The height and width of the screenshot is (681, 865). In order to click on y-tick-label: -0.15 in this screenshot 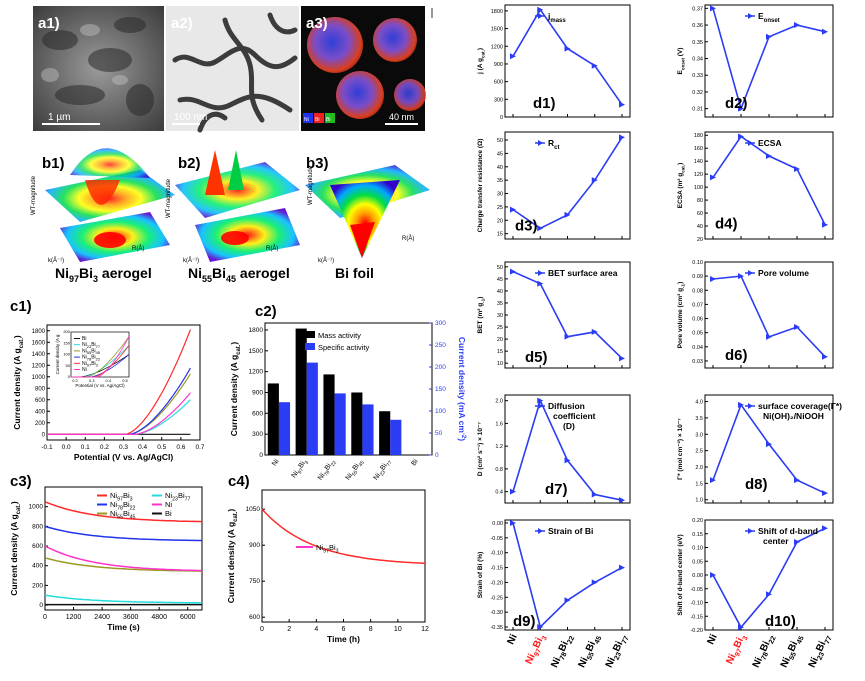, I will do `click(696, 617)`.